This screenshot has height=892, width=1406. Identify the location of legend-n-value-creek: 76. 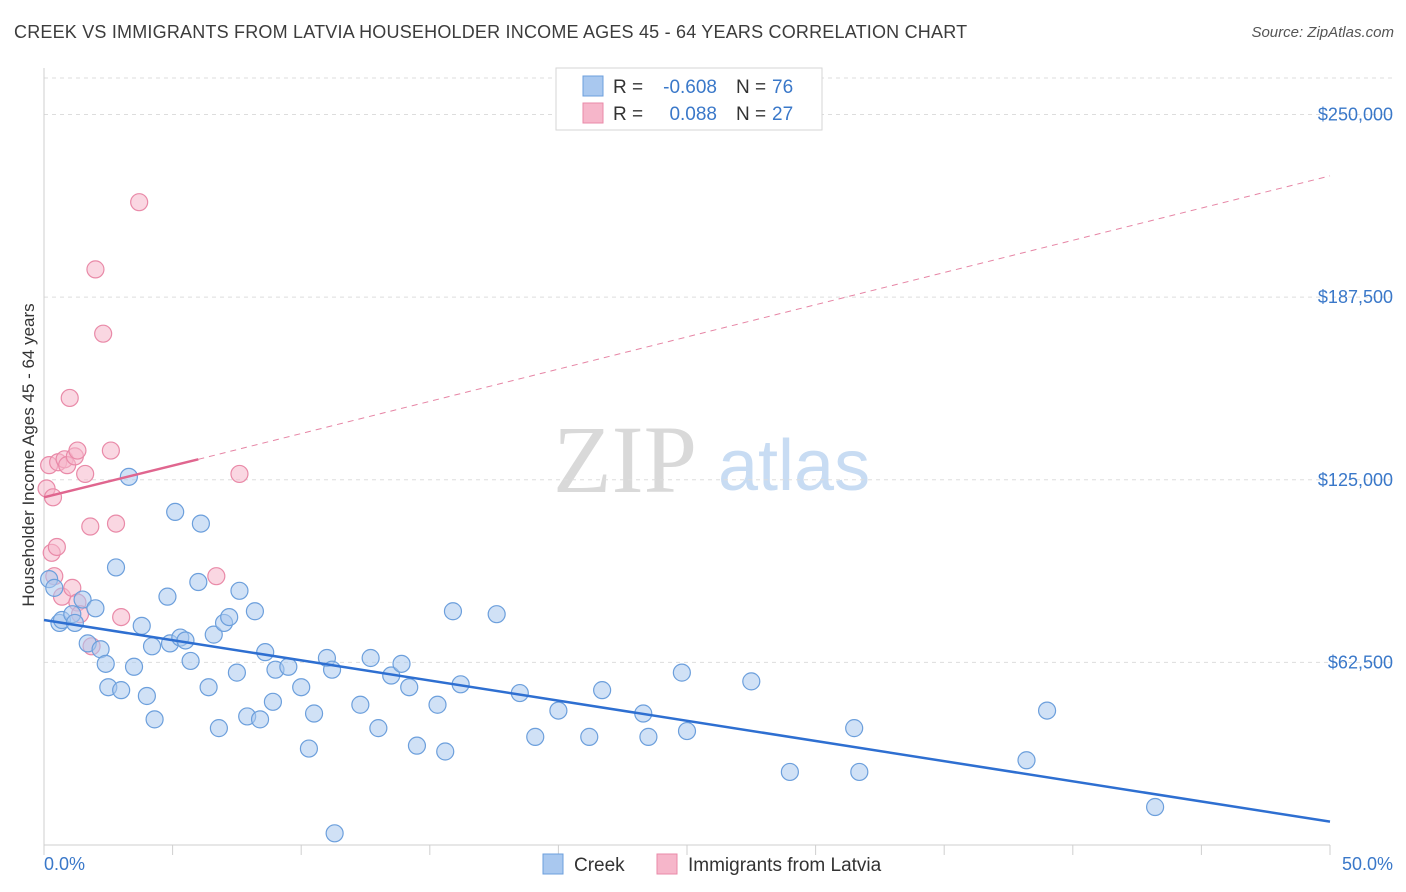
(782, 87).